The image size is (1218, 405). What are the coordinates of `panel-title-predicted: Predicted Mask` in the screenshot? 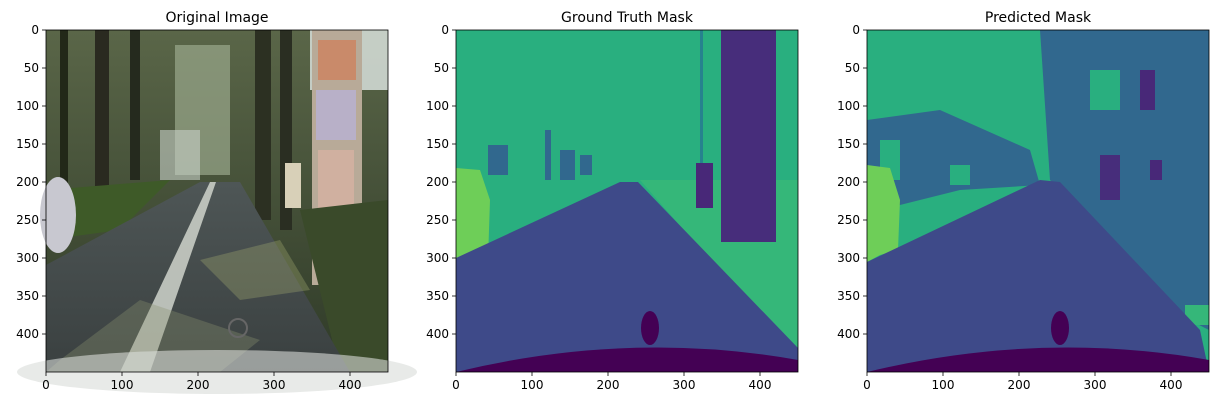 It's located at (1038, 18).